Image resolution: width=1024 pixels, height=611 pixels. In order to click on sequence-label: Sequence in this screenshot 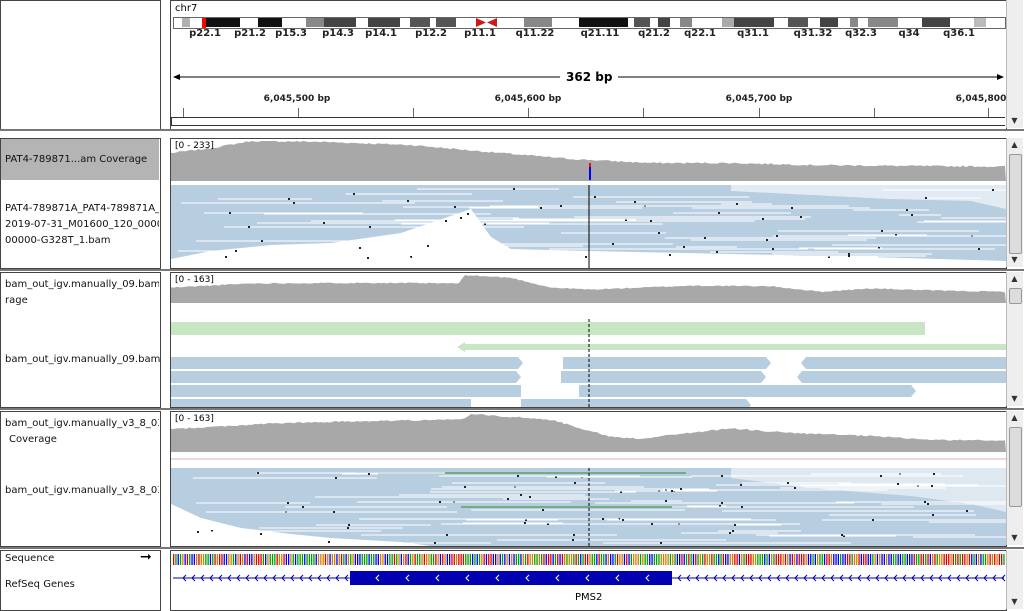, I will do `click(30, 558)`.